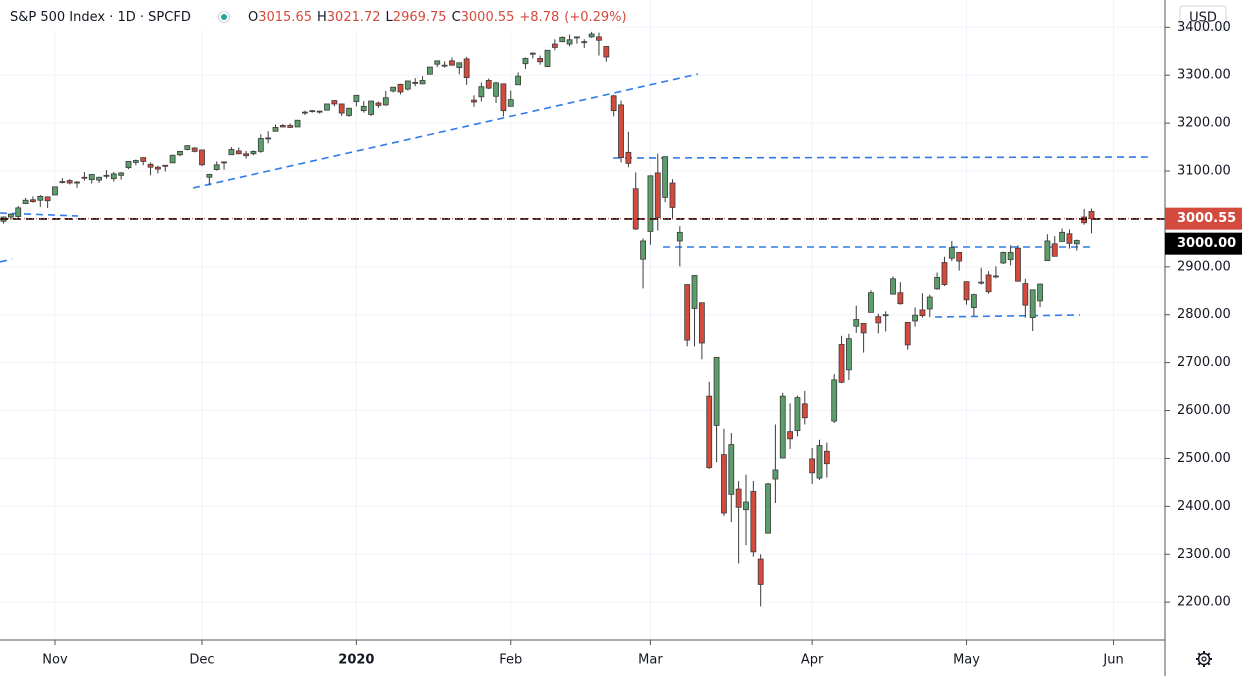 The width and height of the screenshot is (1242, 676). Describe the element at coordinates (1204, 659) in the screenshot. I see `settings-icon` at that location.